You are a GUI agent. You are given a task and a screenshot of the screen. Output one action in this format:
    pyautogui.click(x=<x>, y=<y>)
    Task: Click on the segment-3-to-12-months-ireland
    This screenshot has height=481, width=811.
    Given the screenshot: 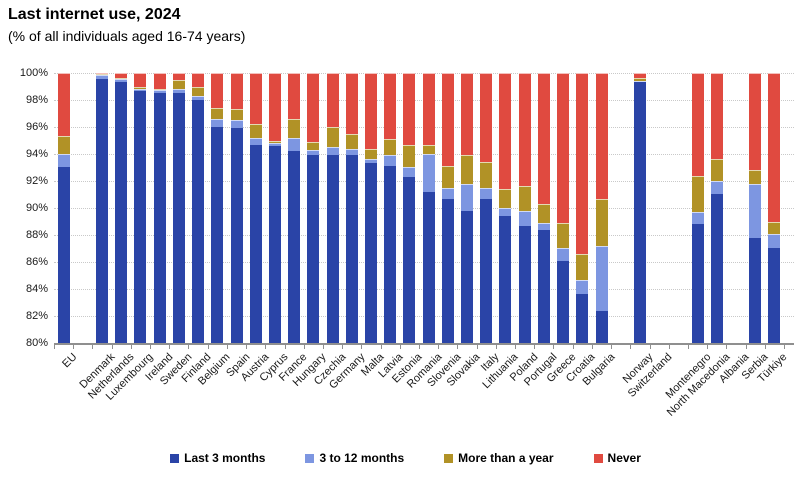 What is the action you would take?
    pyautogui.click(x=159, y=91)
    